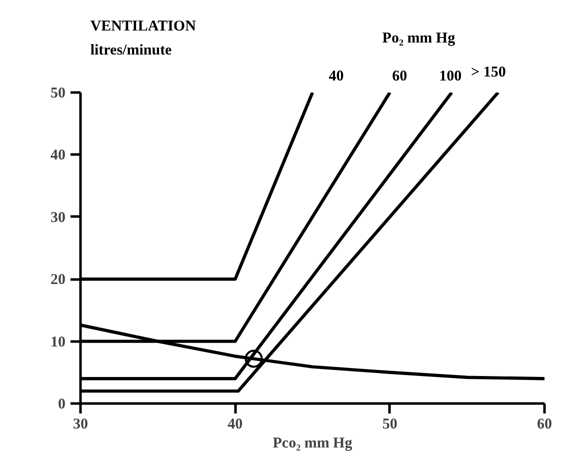 This screenshot has height=469, width=566. I want to click on x-axis-title: Pco₂ mm Hg, so click(312, 444).